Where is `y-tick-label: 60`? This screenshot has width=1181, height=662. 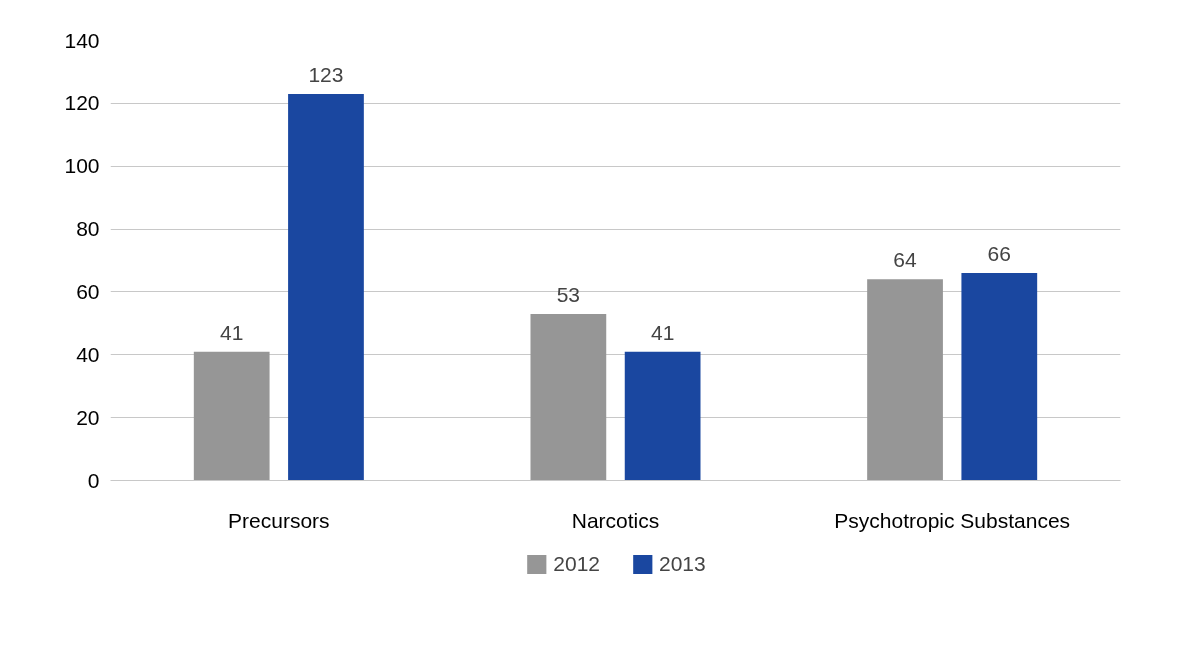 y-tick-label: 60 is located at coordinates (88, 291).